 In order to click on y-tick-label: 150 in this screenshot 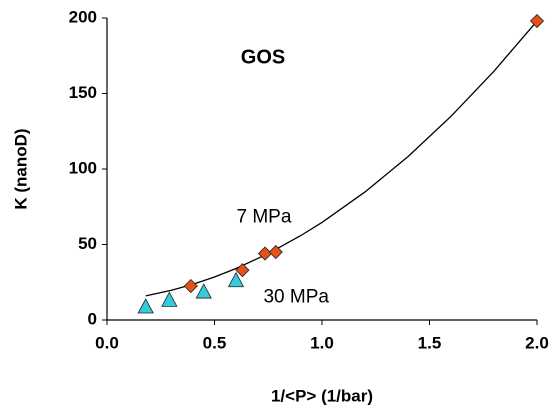, I will do `click(83, 92)`.